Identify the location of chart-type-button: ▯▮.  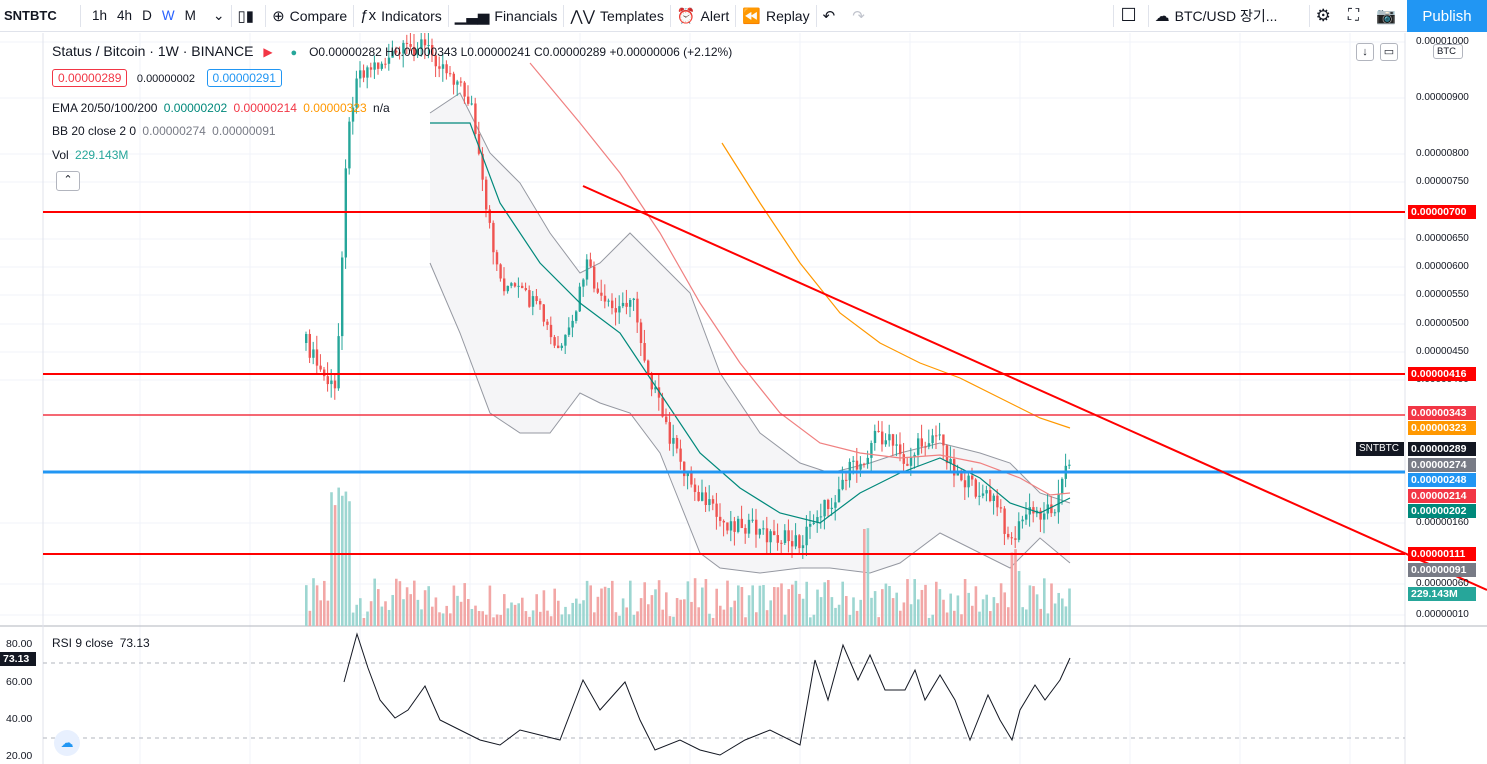
(249, 16).